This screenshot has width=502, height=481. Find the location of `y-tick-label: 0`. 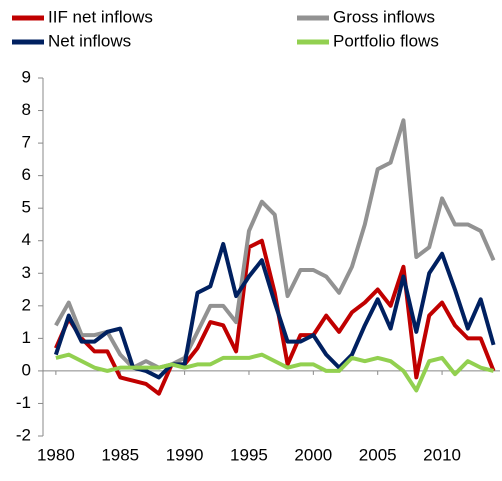

y-tick-label: 0 is located at coordinates (26, 369).